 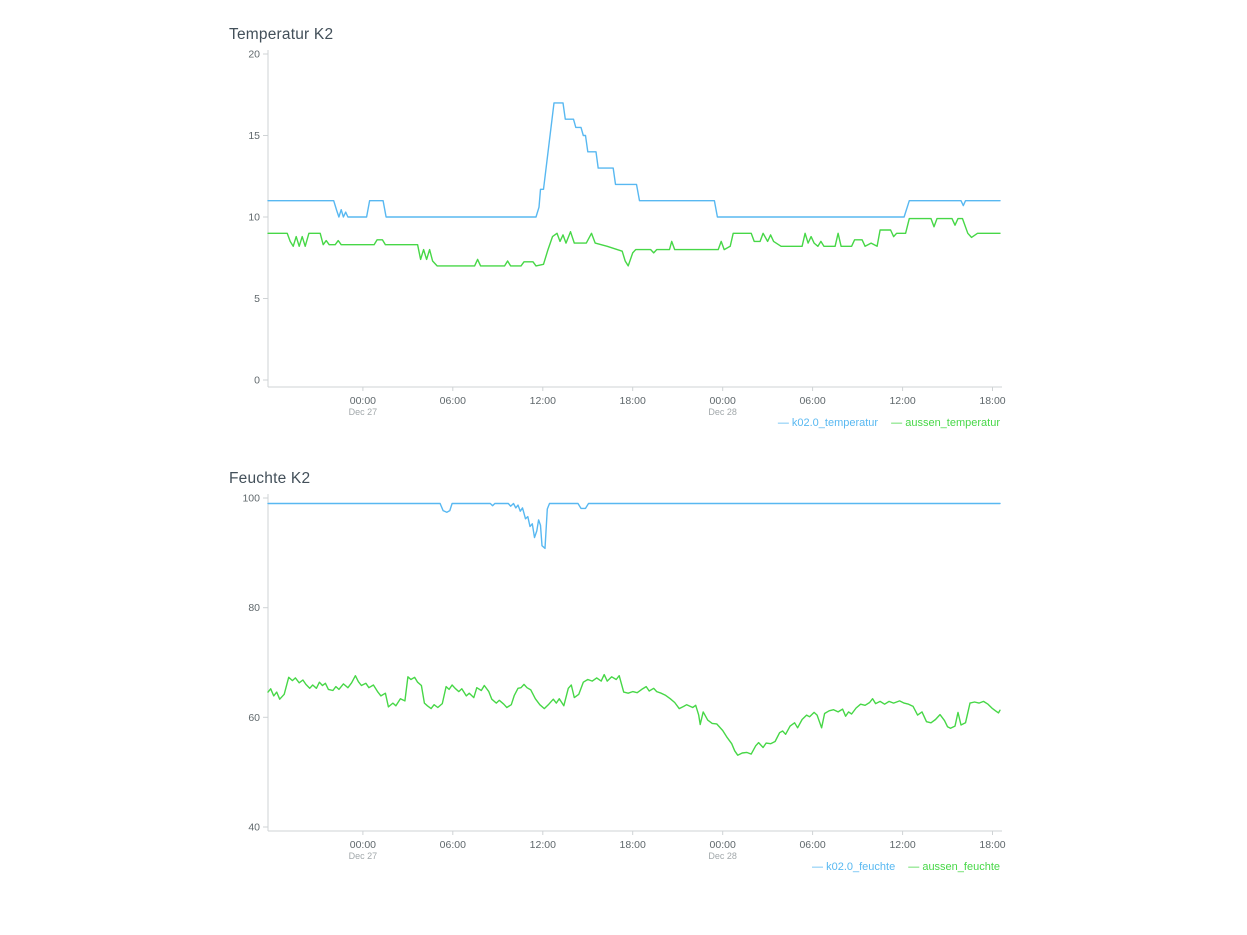 What do you see at coordinates (828, 423) in the screenshot?
I see `legend-item-k02-temperatur: — k02.0_temperatur` at bounding box center [828, 423].